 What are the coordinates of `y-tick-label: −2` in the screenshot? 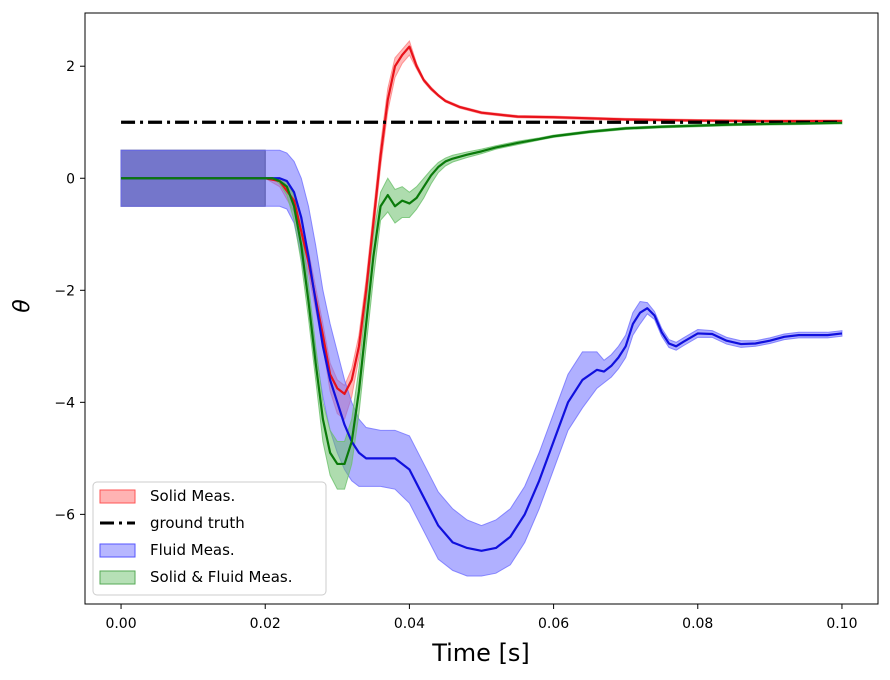 It's located at (64, 291).